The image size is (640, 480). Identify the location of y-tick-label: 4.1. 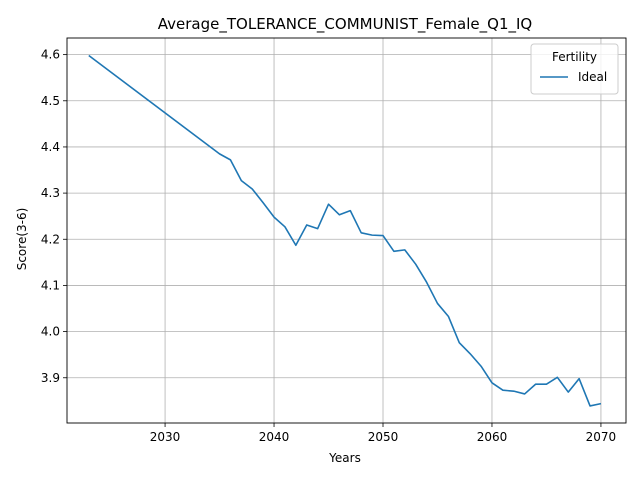
(50, 285).